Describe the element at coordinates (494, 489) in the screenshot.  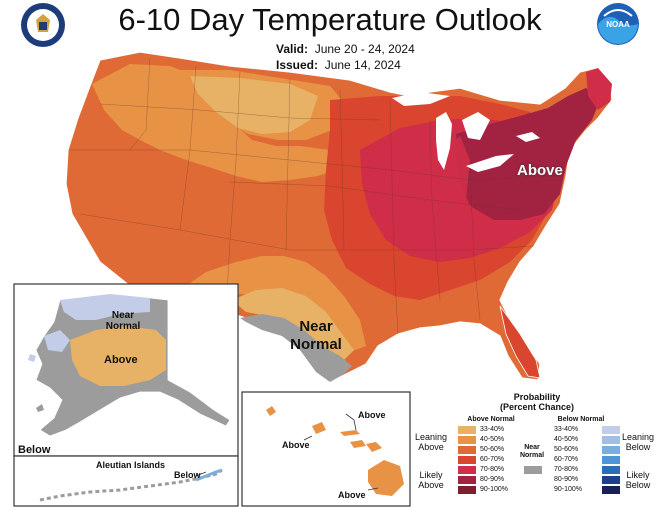
I see `legend-above-label-6: 90-100%` at that location.